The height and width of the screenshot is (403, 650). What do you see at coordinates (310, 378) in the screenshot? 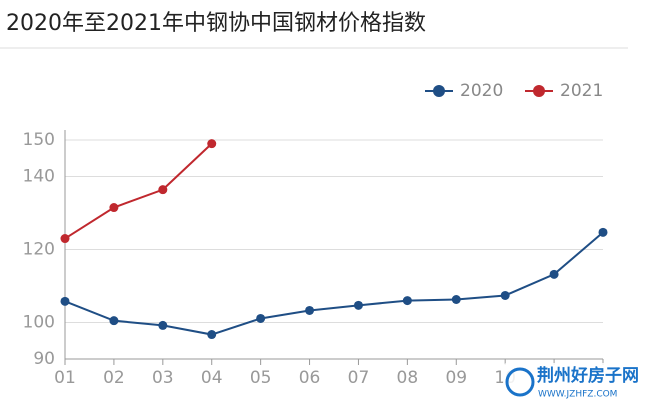
I see `x-tick-label: 06` at bounding box center [310, 378].